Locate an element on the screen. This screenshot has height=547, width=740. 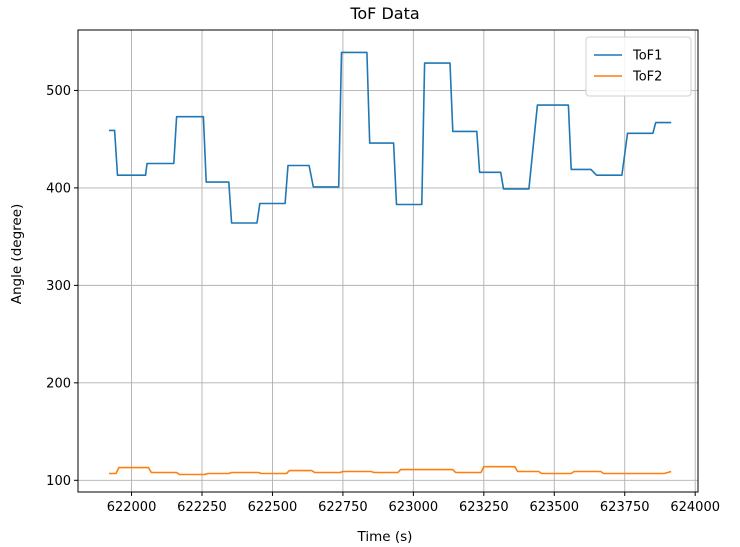
x-axis-label: Time (s) is located at coordinates (385, 537).